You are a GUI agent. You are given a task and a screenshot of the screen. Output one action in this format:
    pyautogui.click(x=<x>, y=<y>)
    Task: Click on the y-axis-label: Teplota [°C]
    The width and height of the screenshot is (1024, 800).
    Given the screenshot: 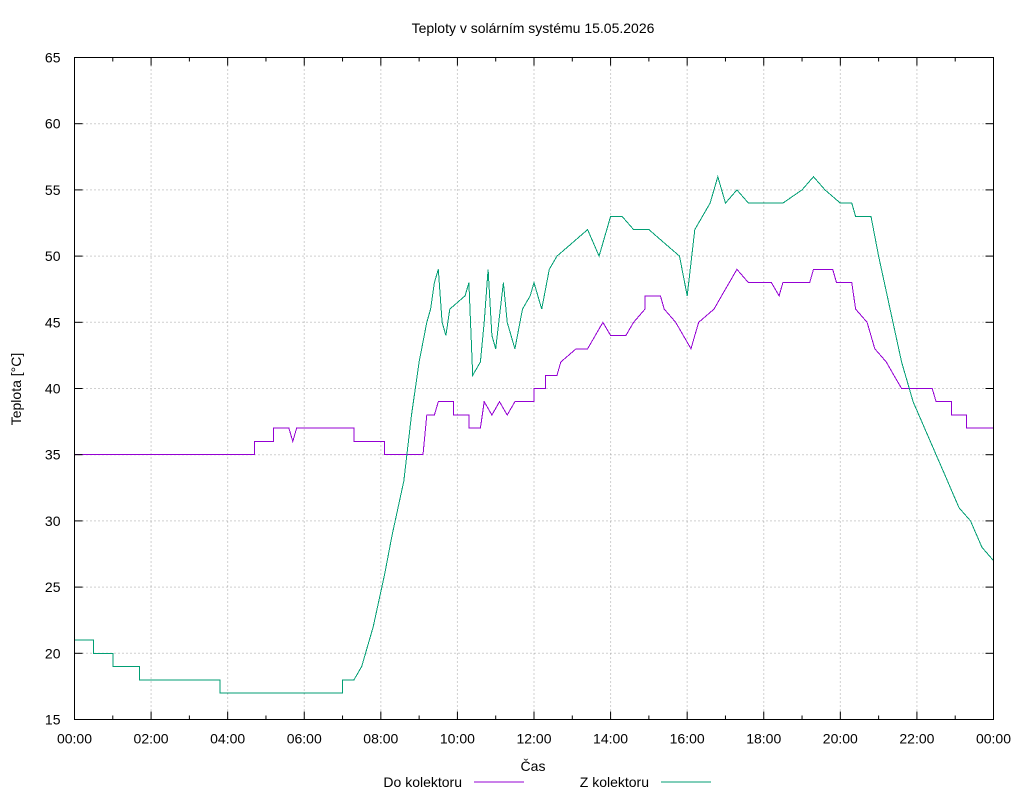 What is the action you would take?
    pyautogui.click(x=16, y=389)
    